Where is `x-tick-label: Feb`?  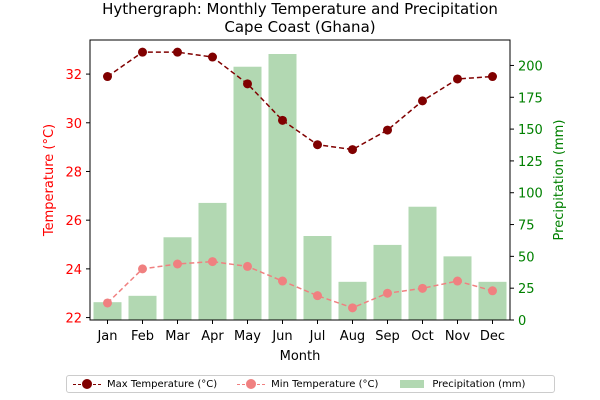 x-tick-label: Feb is located at coordinates (142, 336).